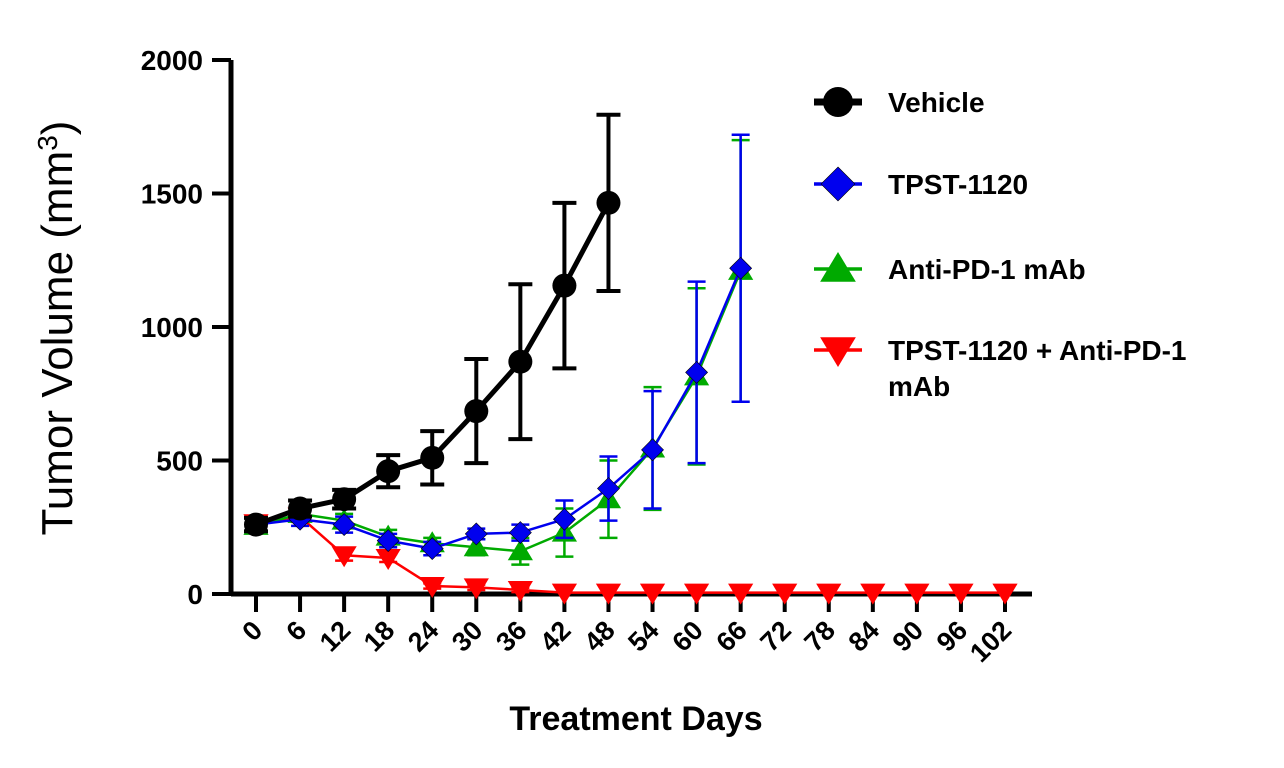  Describe the element at coordinates (908, 636) in the screenshot. I see `x-tick-label: 90` at that location.